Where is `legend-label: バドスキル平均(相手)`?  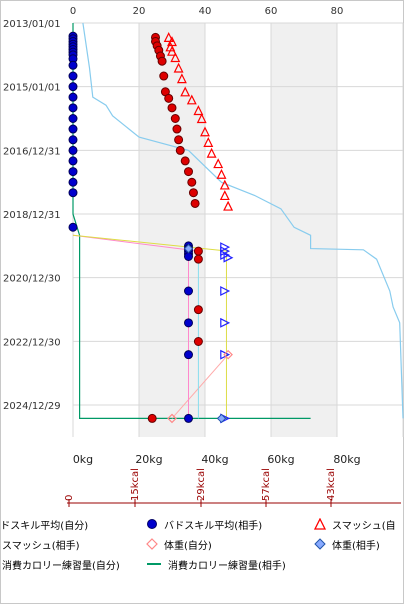 legend-label: バドスキル平均(相手) is located at coordinates (213, 526).